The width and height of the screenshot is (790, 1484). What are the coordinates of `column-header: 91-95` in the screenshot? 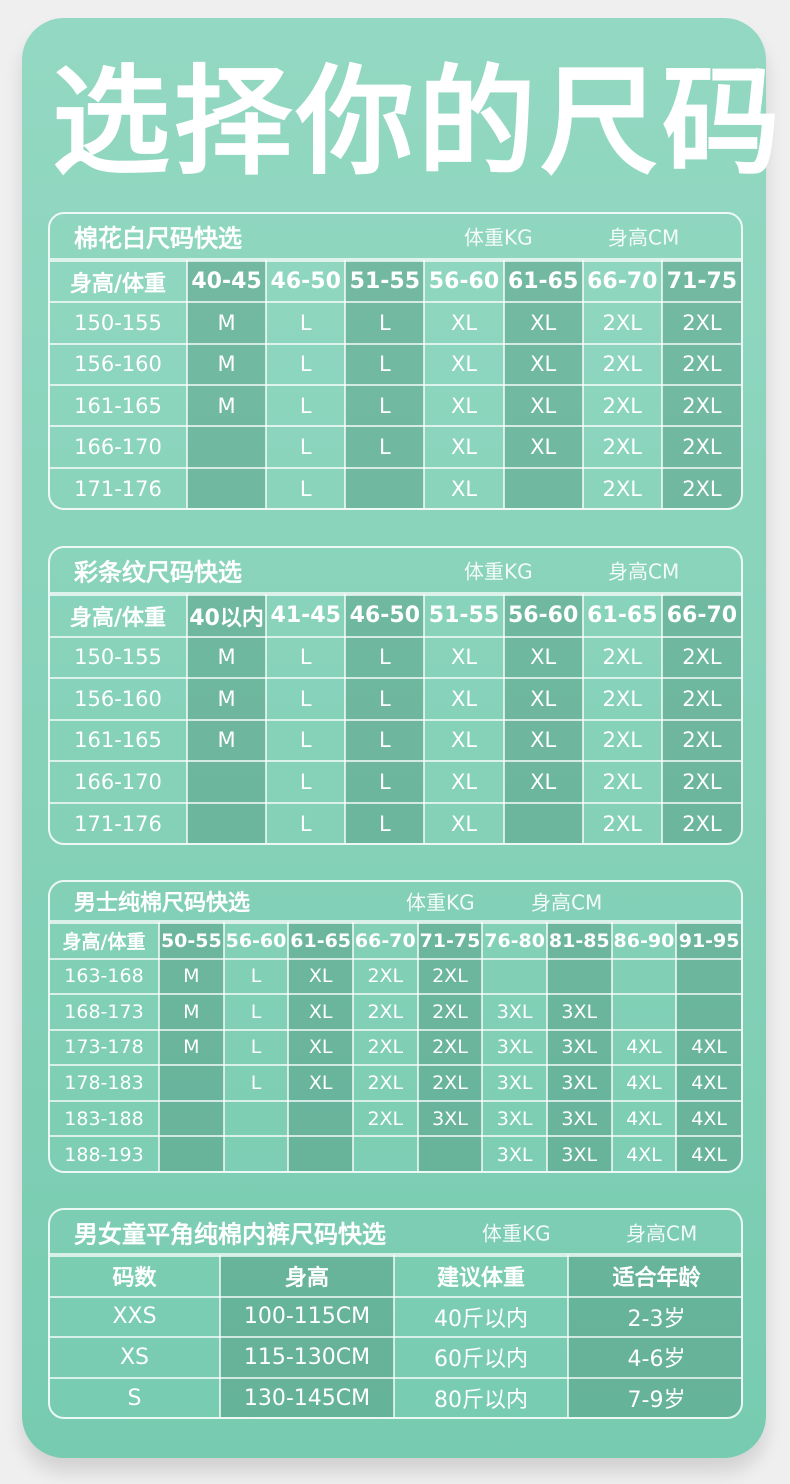 It's located at (708, 941).